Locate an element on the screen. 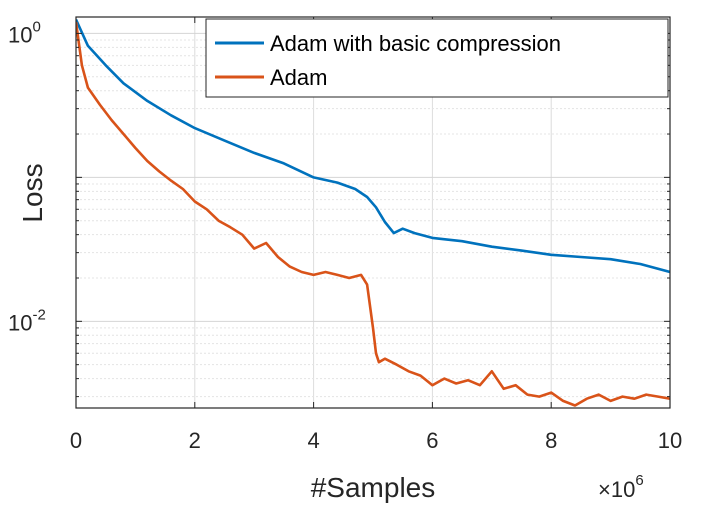 This screenshot has height=513, width=706. x-multiplier-exponent: 6 is located at coordinates (639, 480).